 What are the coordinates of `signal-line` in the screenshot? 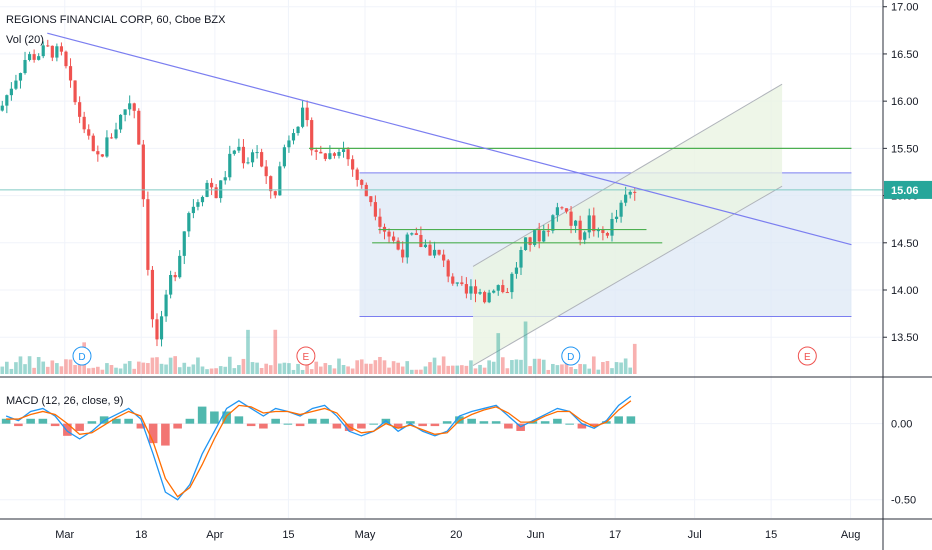 It's located at (319, 449).